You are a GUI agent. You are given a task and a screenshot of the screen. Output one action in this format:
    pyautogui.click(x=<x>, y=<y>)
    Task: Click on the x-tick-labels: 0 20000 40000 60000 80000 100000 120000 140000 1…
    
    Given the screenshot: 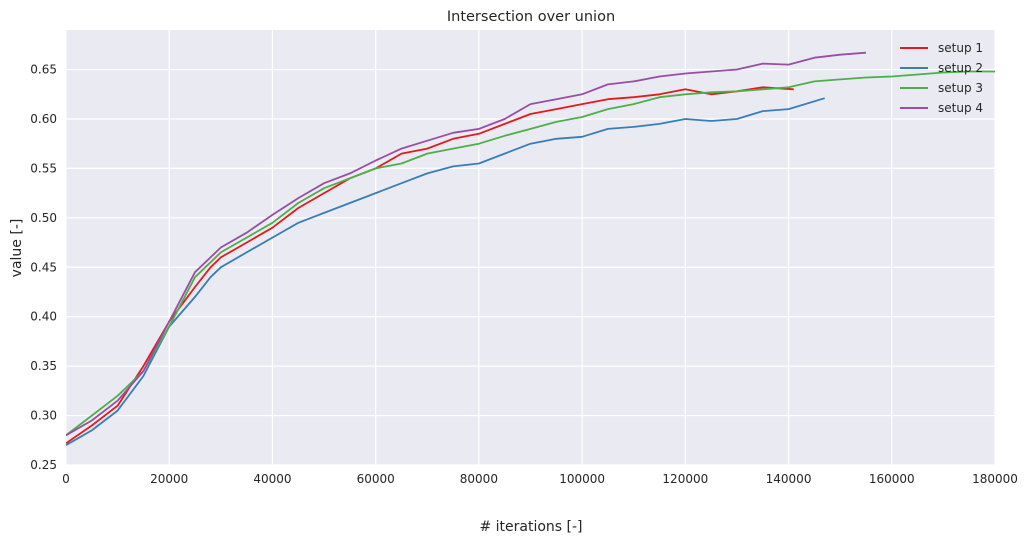 What is the action you would take?
    pyautogui.click(x=540, y=479)
    